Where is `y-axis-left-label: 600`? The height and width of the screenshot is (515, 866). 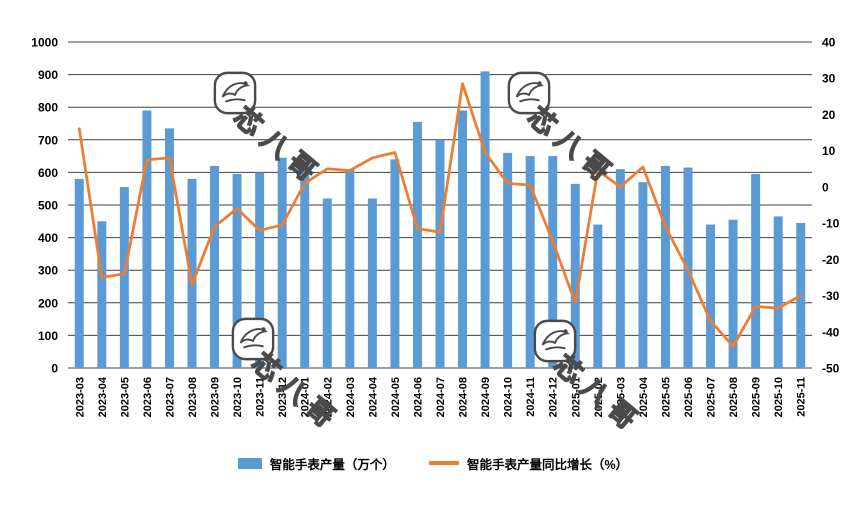
y-axis-left-label: 600 is located at coordinates (48, 173).